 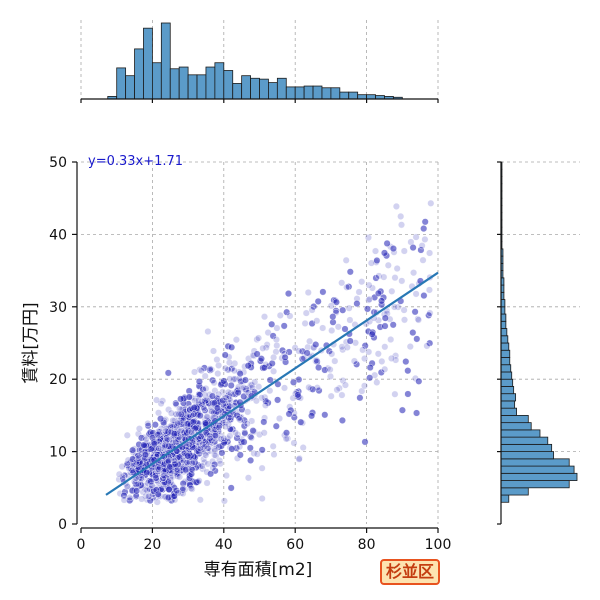 I want to click on right-marginal-histogram, so click(x=538, y=343).